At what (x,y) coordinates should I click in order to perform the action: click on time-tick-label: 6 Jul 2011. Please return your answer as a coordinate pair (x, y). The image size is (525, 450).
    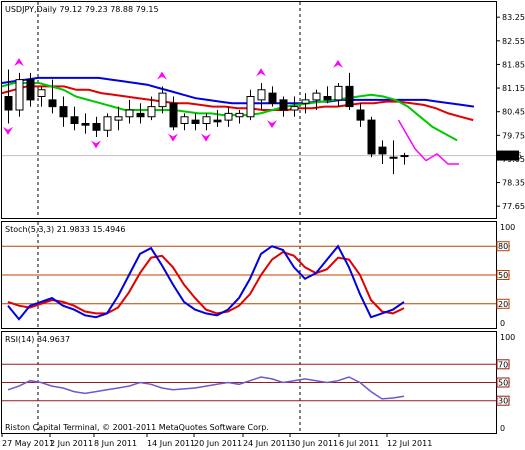
    Looking at the image, I should click on (359, 443).